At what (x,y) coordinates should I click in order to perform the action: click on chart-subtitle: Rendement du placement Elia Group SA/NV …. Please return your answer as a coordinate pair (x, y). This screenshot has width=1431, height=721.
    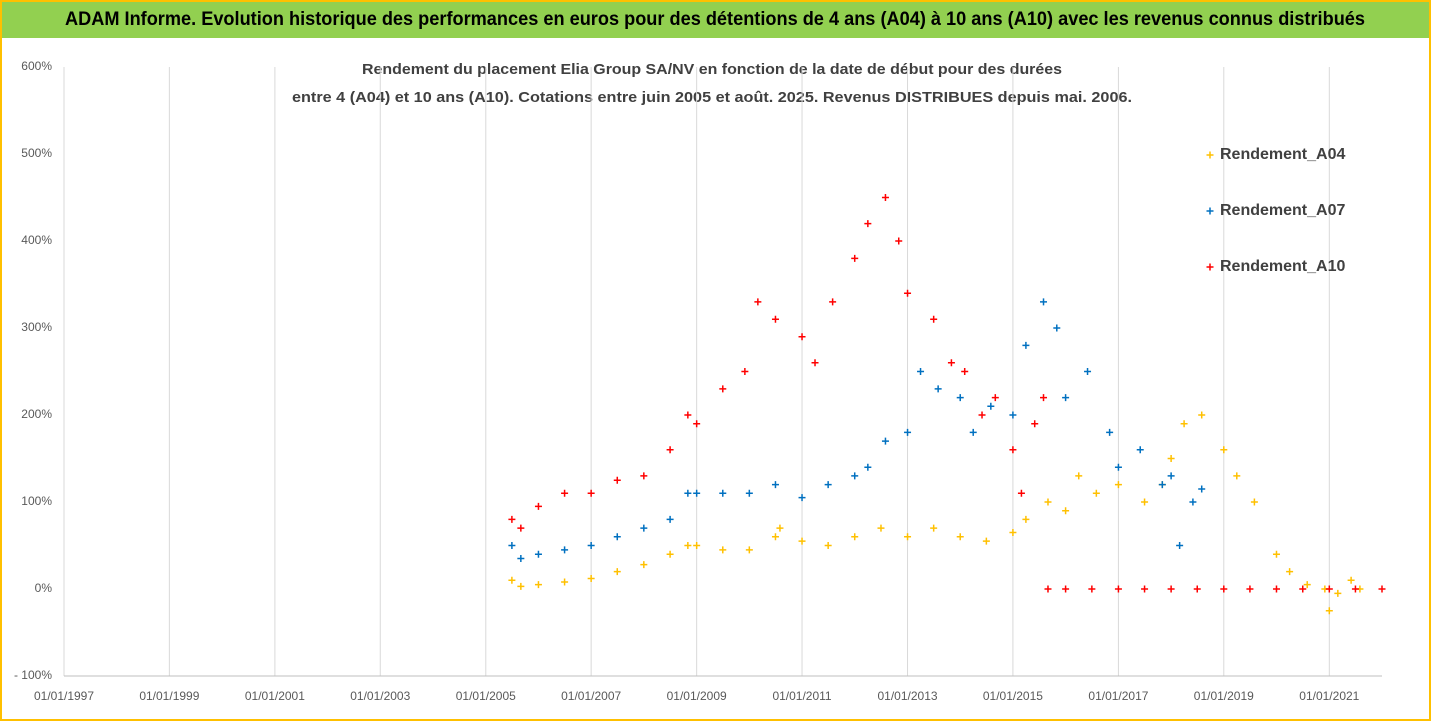
    Looking at the image, I should click on (712, 69).